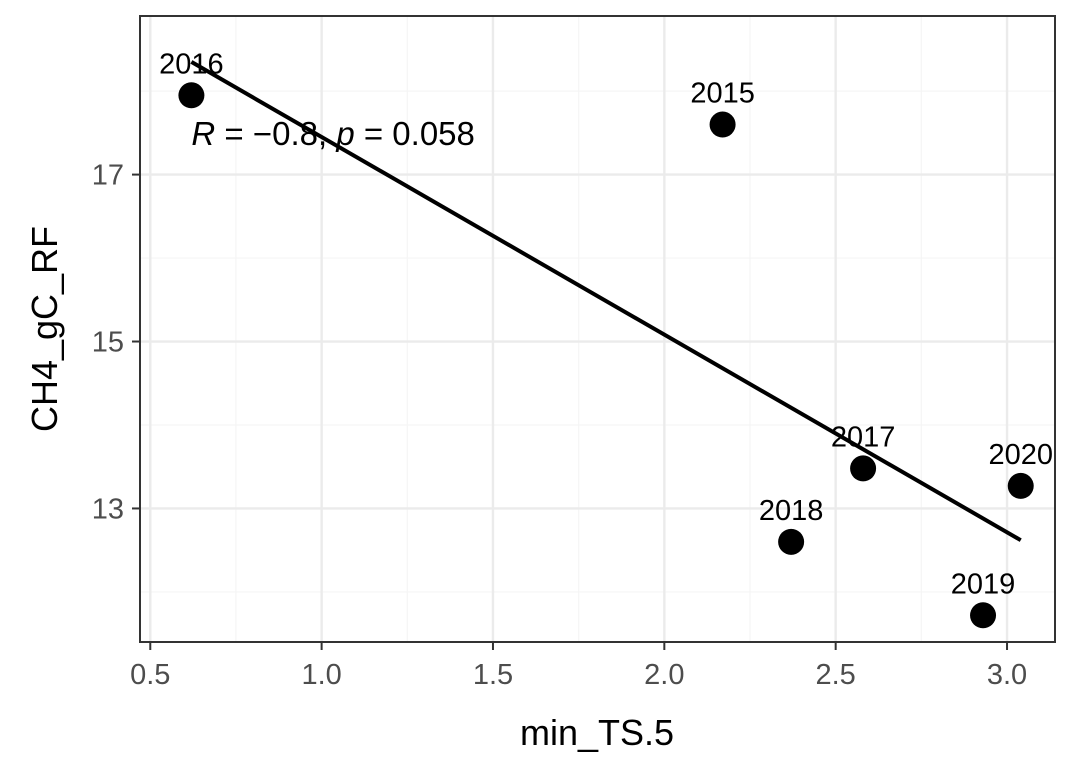 The height and width of the screenshot is (777, 1079). I want to click on p-value: = 0.058, so click(415, 133).